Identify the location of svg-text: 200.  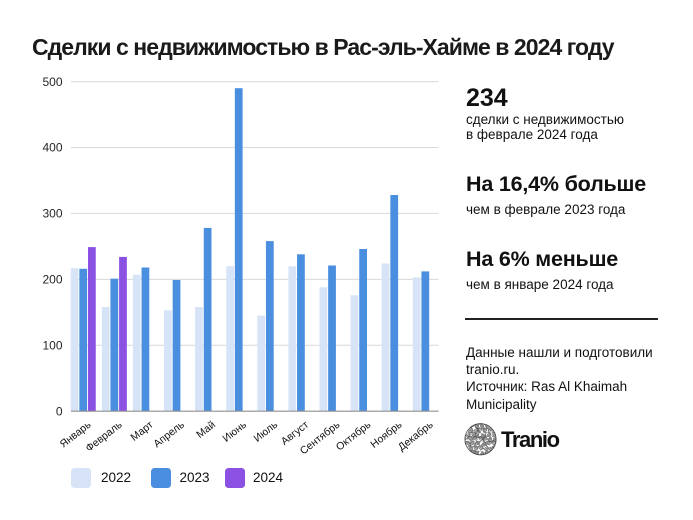
(52, 280).